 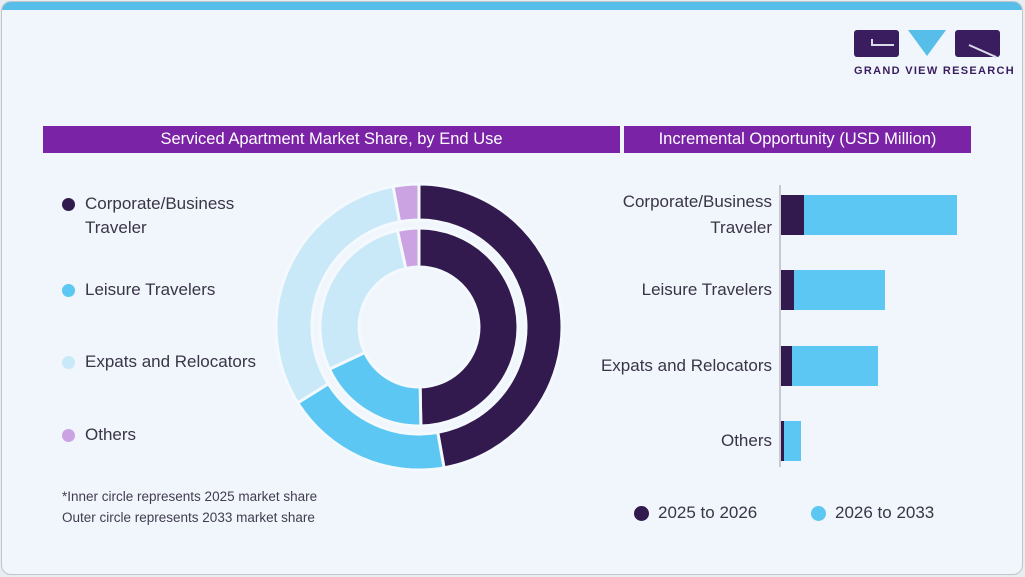 I want to click on top-accent-strip, so click(x=512, y=6).